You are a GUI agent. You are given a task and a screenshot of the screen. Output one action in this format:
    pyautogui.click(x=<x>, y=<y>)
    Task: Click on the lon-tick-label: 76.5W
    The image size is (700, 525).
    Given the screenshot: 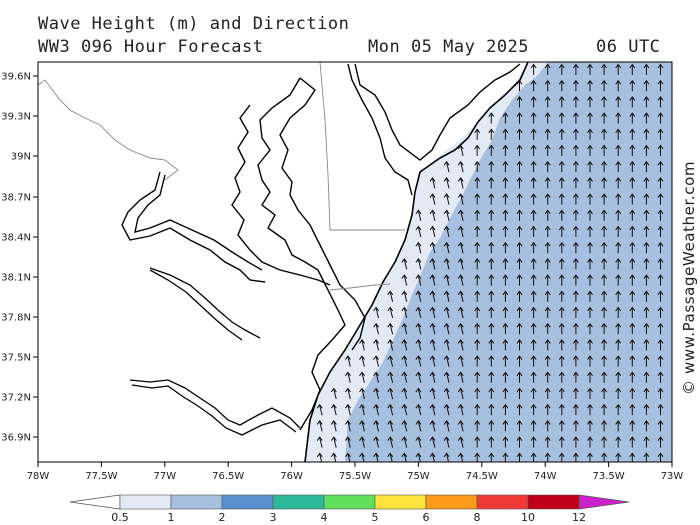 What is the action you would take?
    pyautogui.click(x=228, y=476)
    